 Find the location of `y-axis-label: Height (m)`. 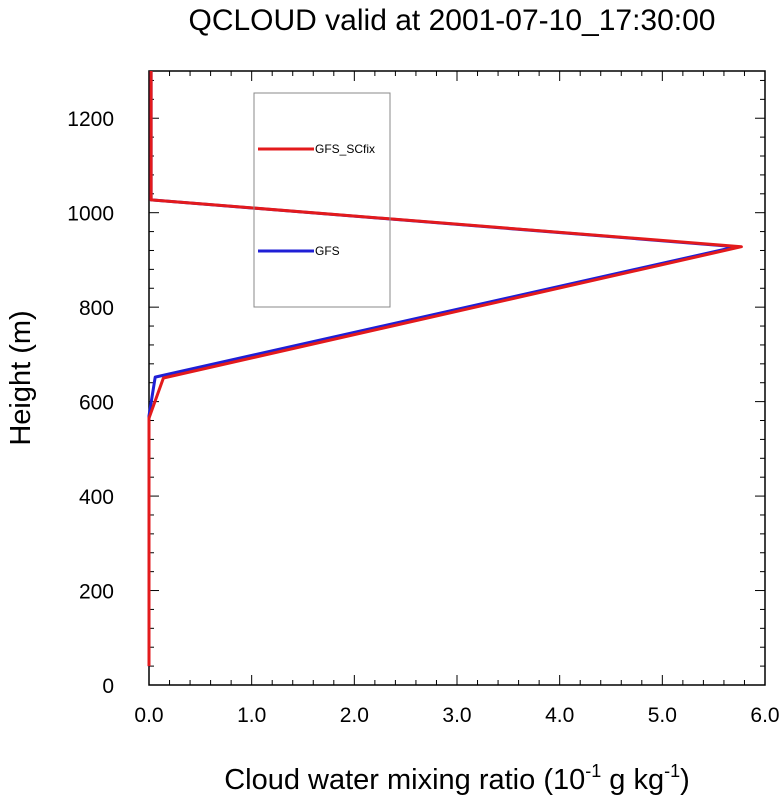

y-axis-label: Height (m) is located at coordinates (21, 377).